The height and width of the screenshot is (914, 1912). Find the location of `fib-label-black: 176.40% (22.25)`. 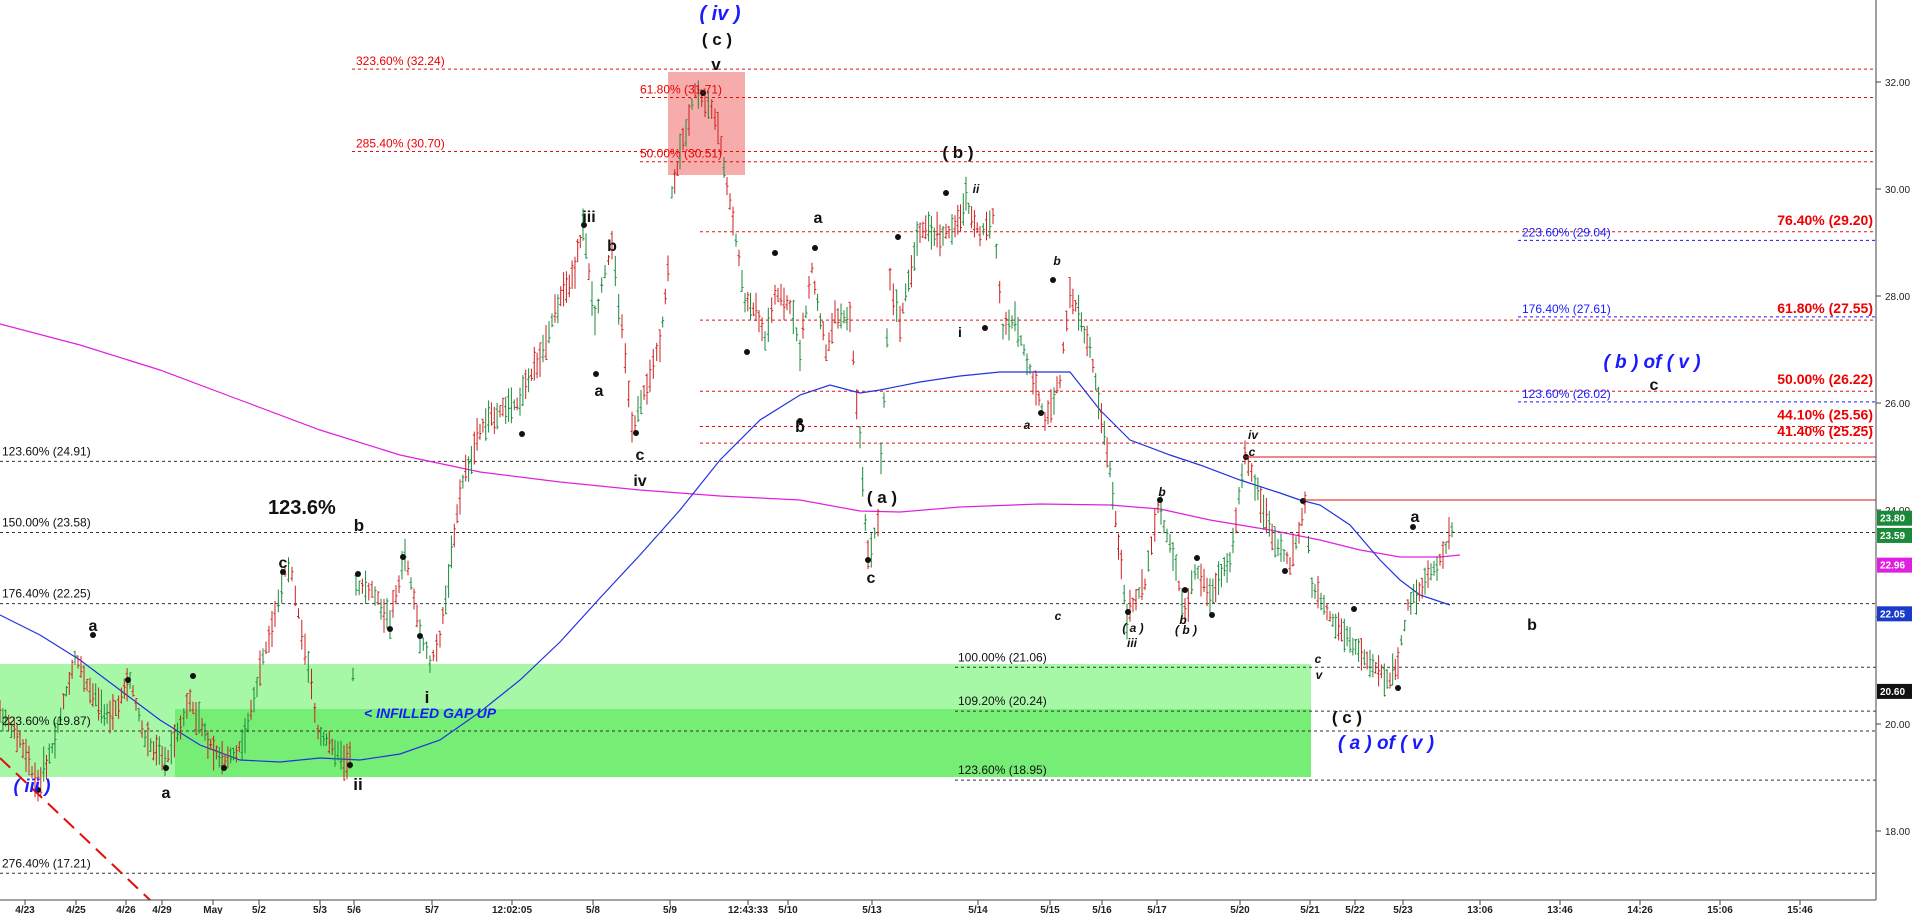

fib-label-black: 176.40% (22.25) is located at coordinates (46, 594).